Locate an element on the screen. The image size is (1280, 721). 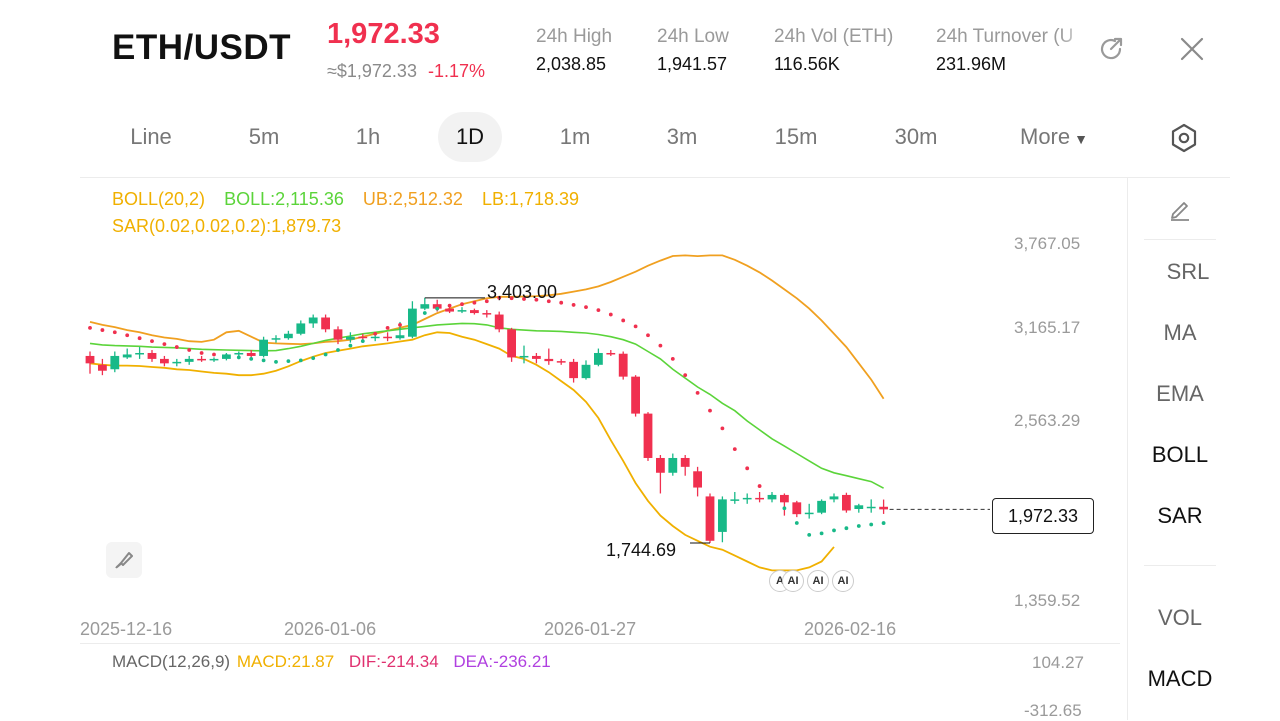
tab-3m: 3m is located at coordinates (682, 136).